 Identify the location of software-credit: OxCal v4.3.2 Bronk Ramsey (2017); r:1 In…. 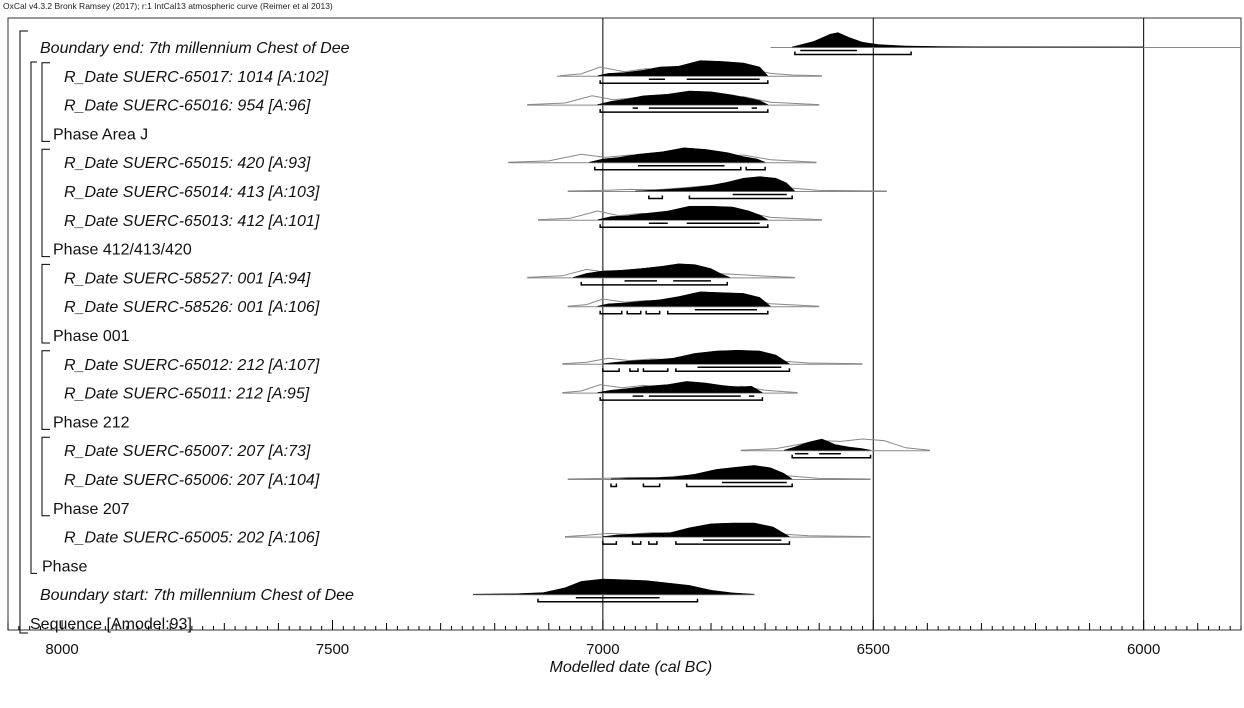
(168, 6).